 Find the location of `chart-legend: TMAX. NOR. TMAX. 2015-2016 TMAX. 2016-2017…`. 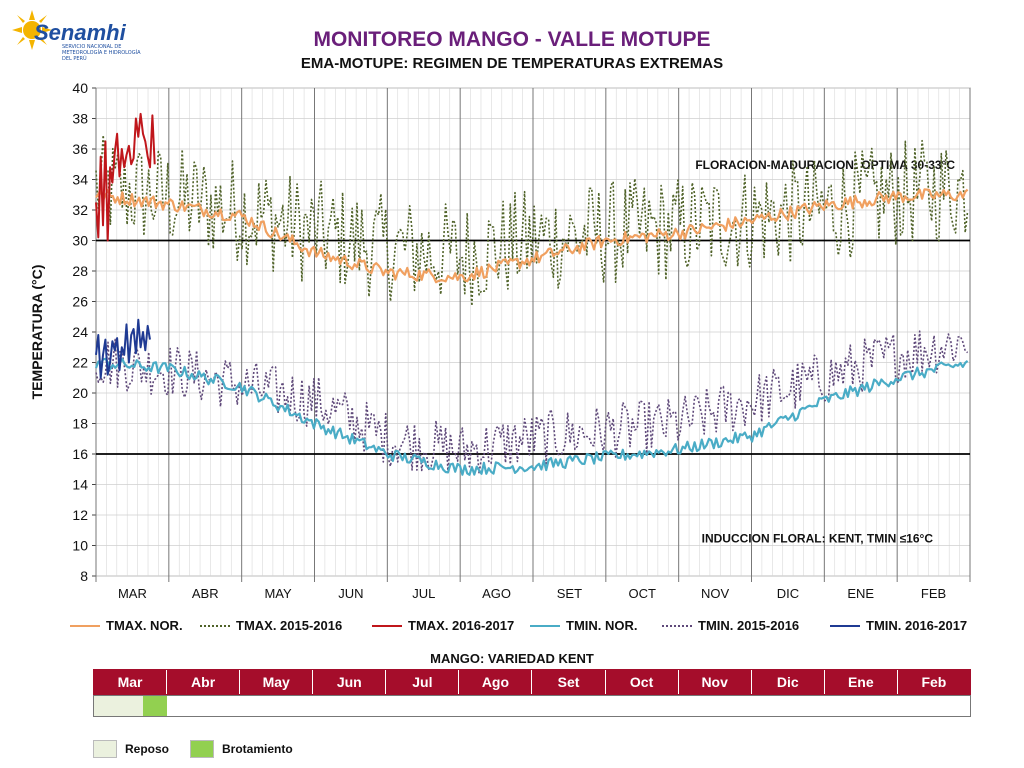

chart-legend: TMAX. NOR. TMAX. 2015-2016 TMAX. 2016-2017… is located at coordinates (530, 628).